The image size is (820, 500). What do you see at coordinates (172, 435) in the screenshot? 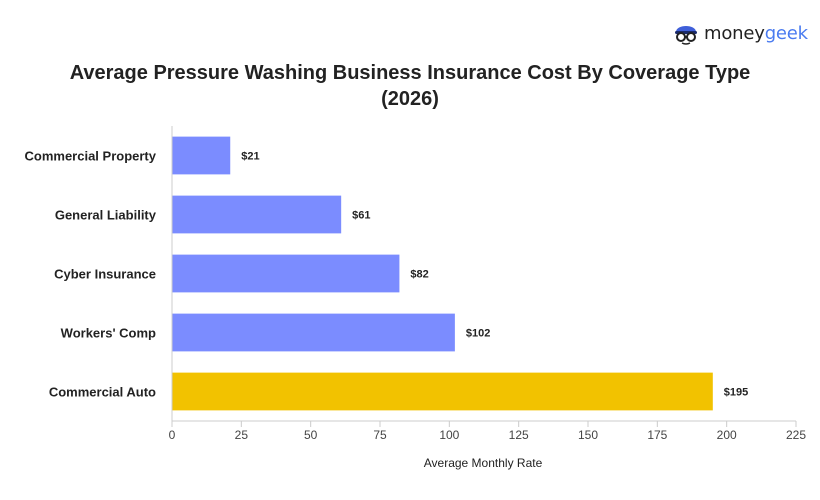
I see `x-tick-label-0: 0` at bounding box center [172, 435].